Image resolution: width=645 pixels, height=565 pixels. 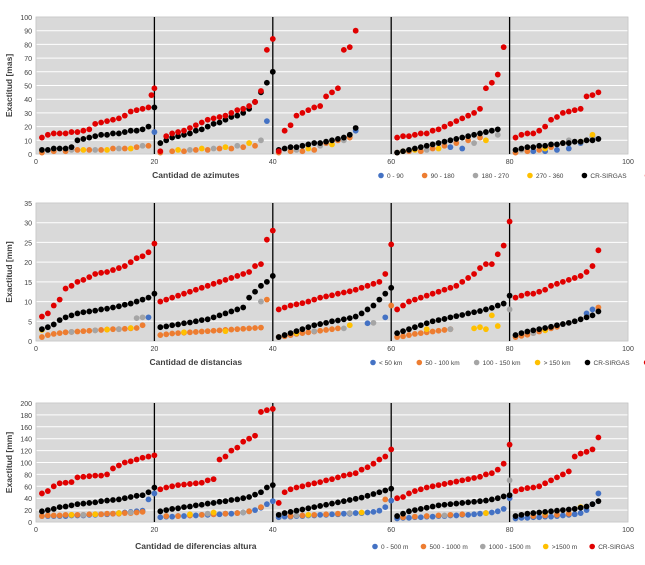 I want to click on series-1000-1500-m, so click(x=296, y=498).